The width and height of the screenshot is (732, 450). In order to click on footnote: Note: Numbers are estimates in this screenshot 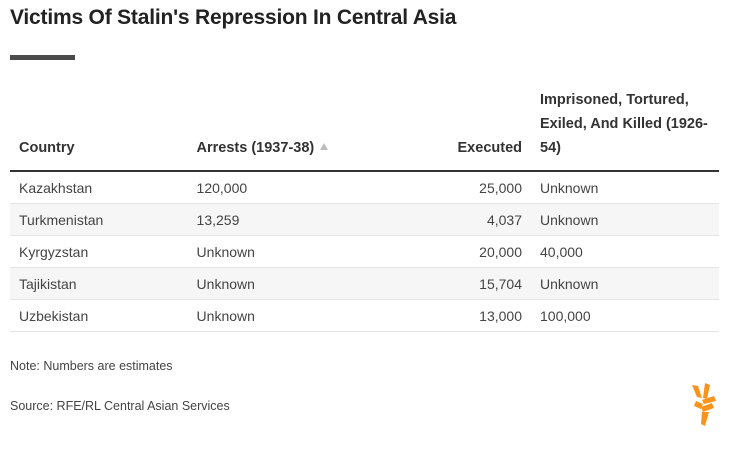, I will do `click(91, 366)`.